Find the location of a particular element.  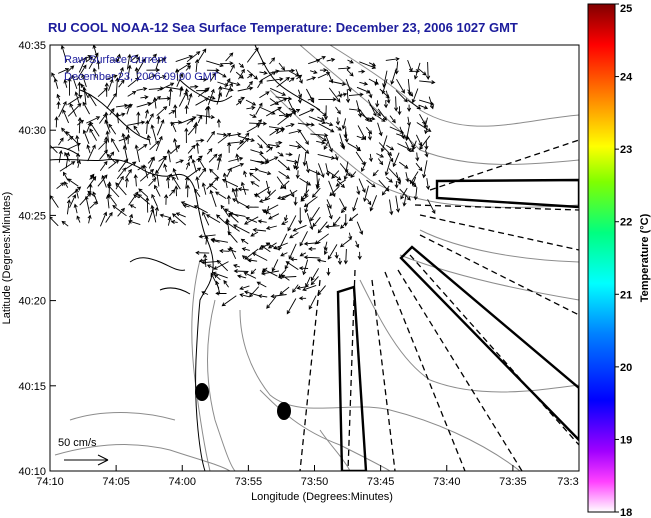

x-tick-label: 73:3 is located at coordinates (567, 482).